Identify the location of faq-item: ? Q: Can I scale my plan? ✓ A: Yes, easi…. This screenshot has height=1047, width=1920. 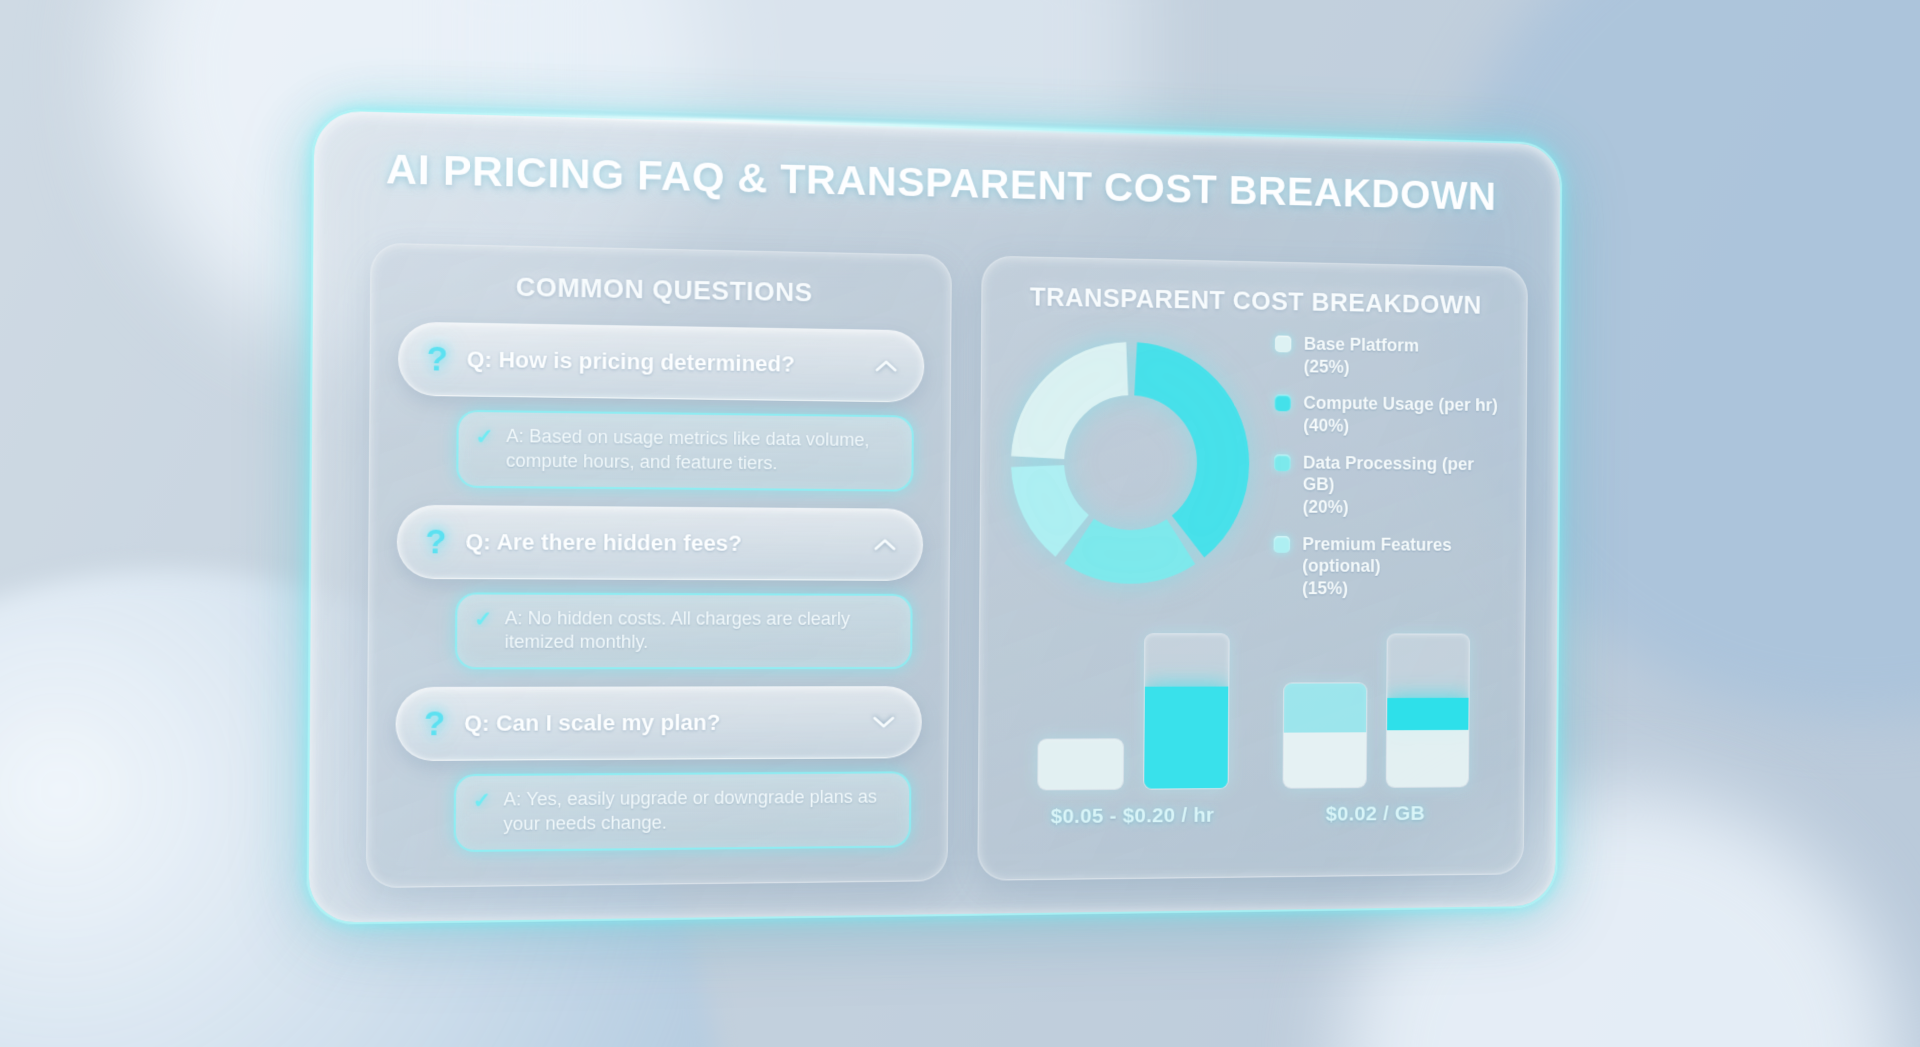
(658, 769).